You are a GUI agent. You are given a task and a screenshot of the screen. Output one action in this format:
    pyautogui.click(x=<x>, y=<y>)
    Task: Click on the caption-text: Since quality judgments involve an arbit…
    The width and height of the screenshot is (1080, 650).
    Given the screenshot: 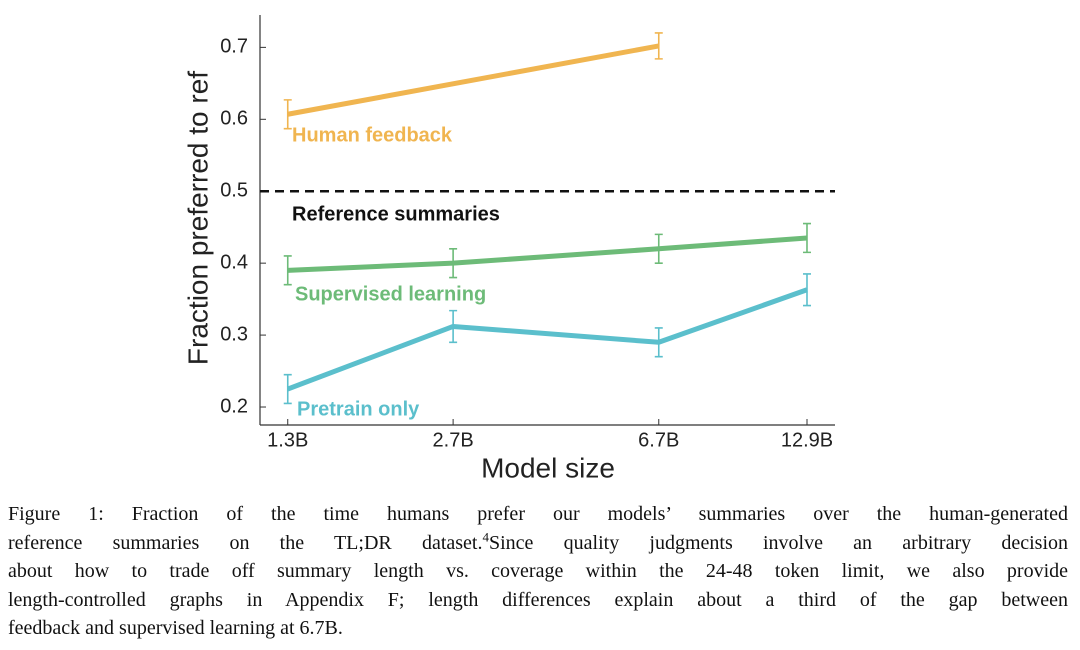 What is the action you would take?
    pyautogui.click(x=778, y=542)
    